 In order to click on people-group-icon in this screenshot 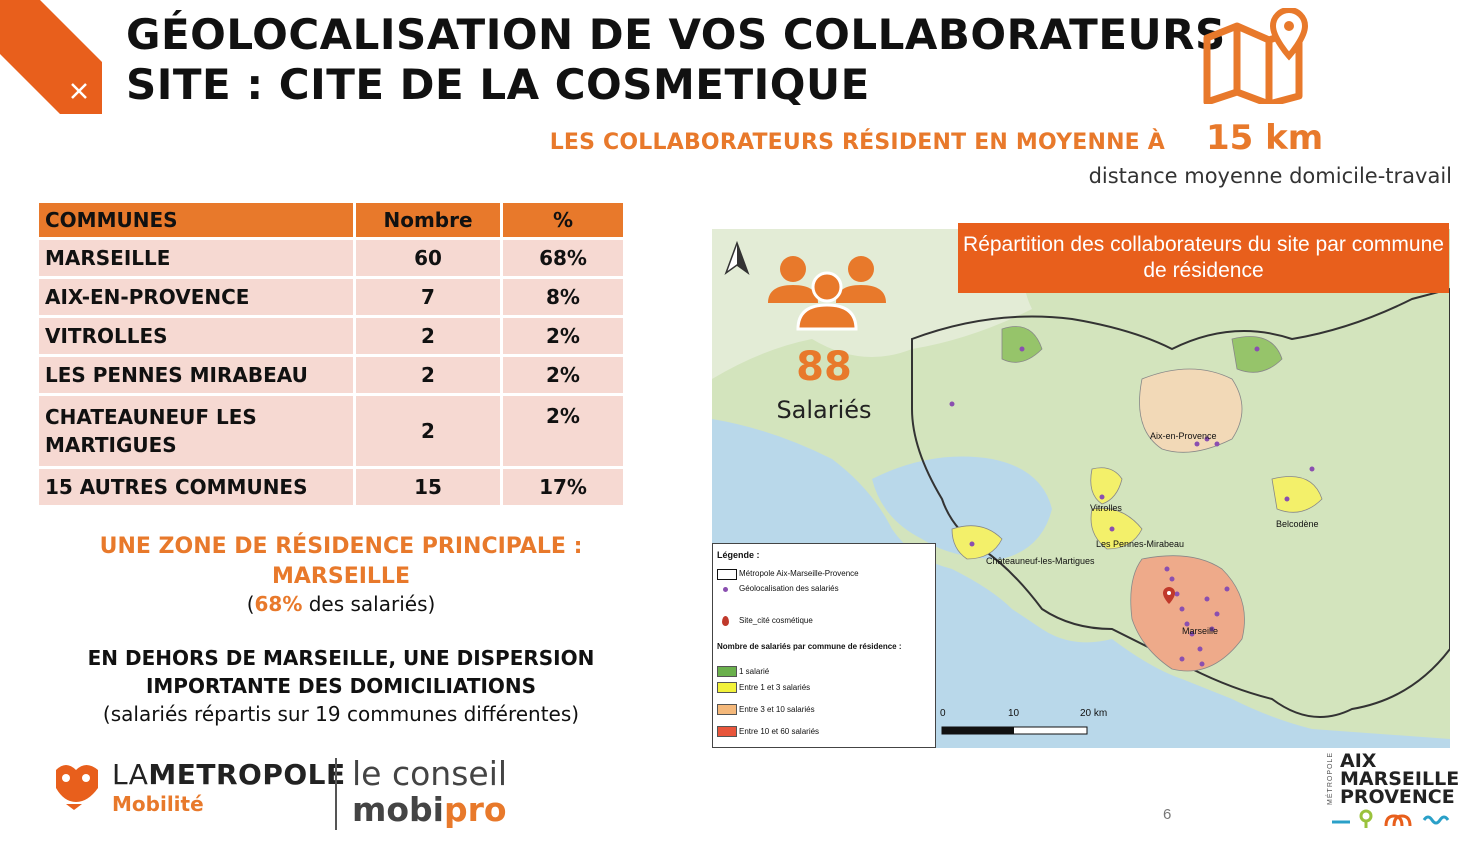, I will do `click(827, 293)`.